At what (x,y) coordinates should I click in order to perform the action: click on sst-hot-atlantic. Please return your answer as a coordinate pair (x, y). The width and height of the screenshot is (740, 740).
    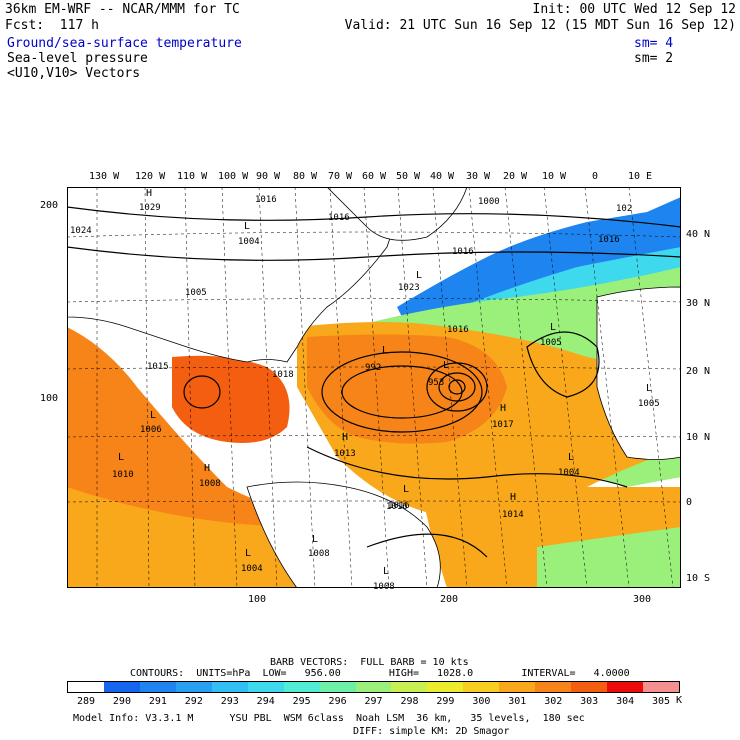
    Looking at the image, I should click on (407, 389).